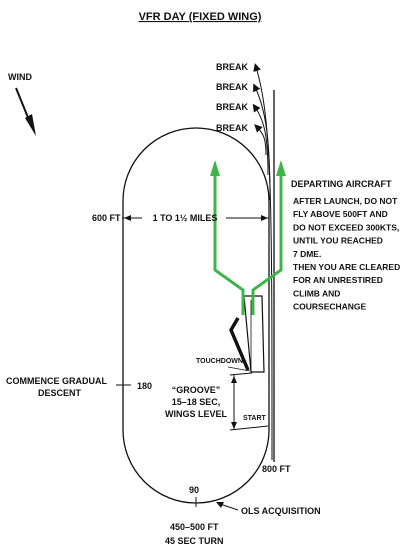 The width and height of the screenshot is (401, 556). What do you see at coordinates (248, 237) in the screenshot?
I see `departure-paths` at bounding box center [248, 237].